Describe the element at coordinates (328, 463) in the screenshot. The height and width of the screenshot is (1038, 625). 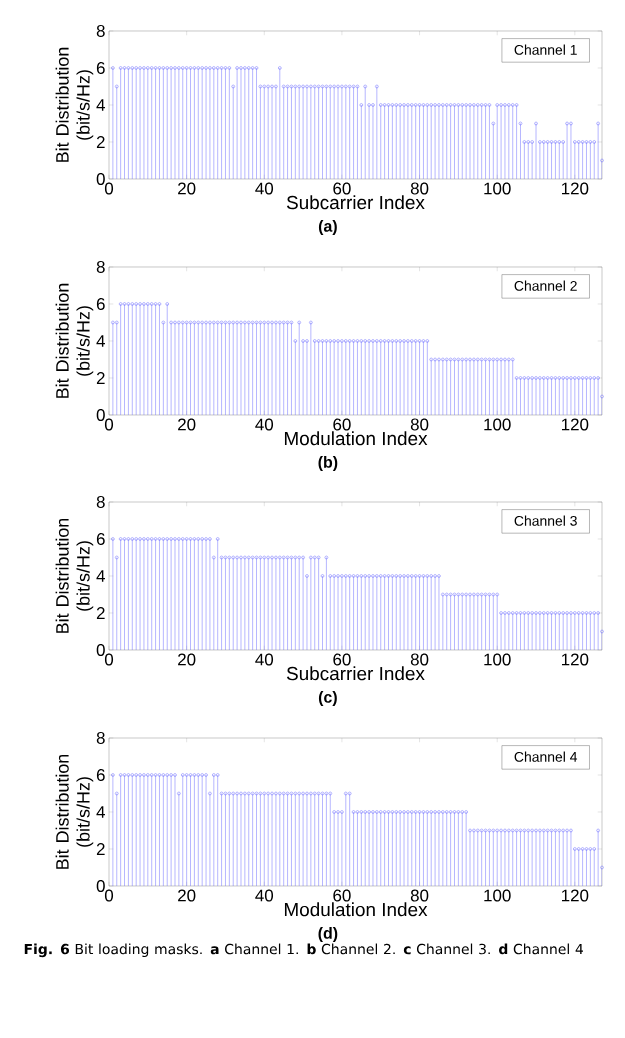
I see `text: (b)` at that location.